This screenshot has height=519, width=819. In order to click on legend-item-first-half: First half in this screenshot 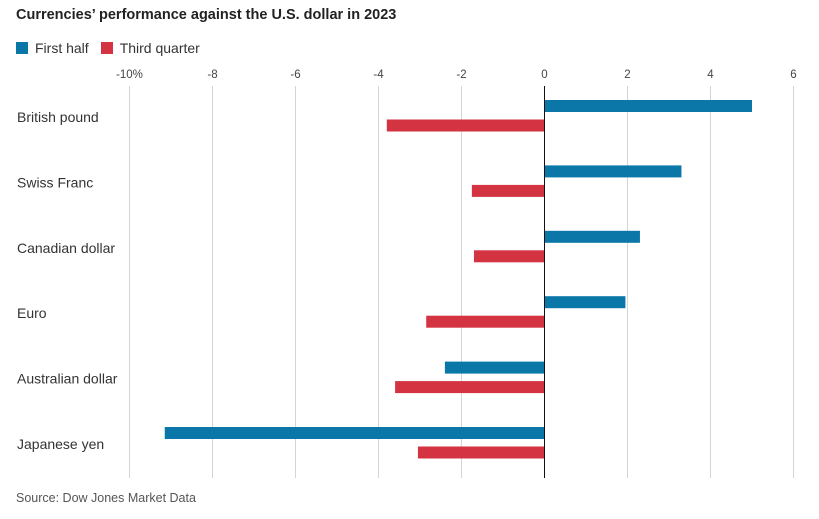, I will do `click(52, 48)`.